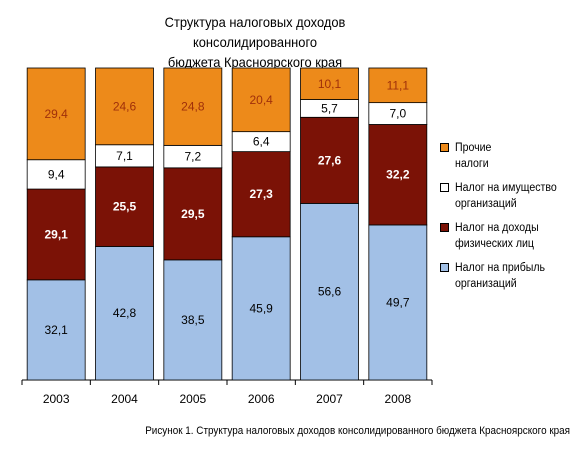 The height and width of the screenshot is (449, 581). Describe the element at coordinates (192, 399) in the screenshot. I see `x-tick-label: 2005` at that location.